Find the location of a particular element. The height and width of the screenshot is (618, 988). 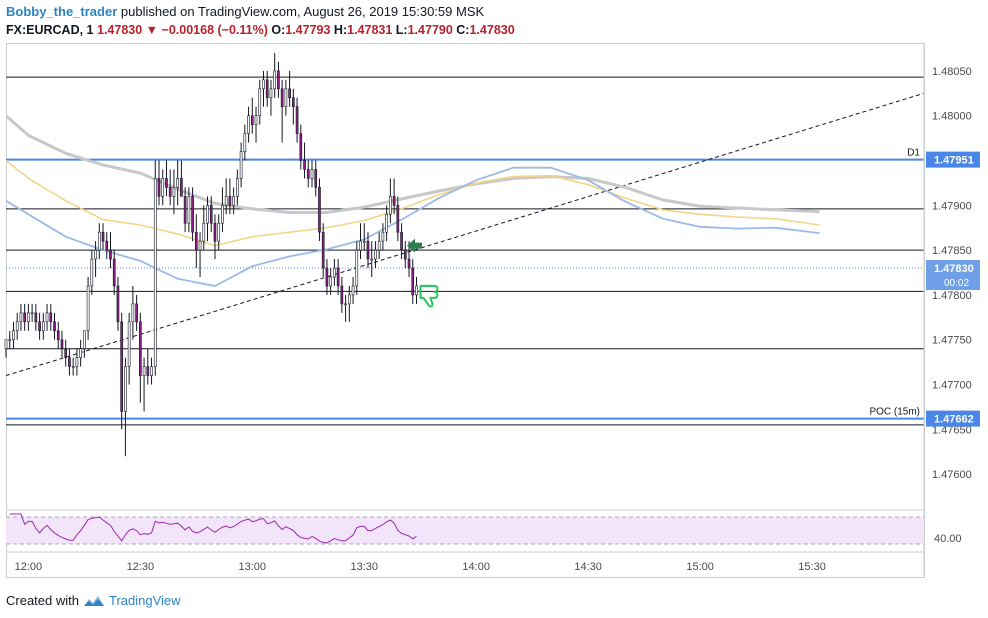

time-tick-label: 13:30 is located at coordinates (364, 567).